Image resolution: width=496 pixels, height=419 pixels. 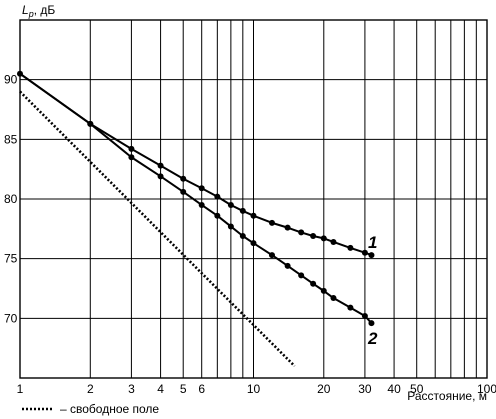 I want to click on y-axis-label-subscript: p, so click(x=31, y=14).